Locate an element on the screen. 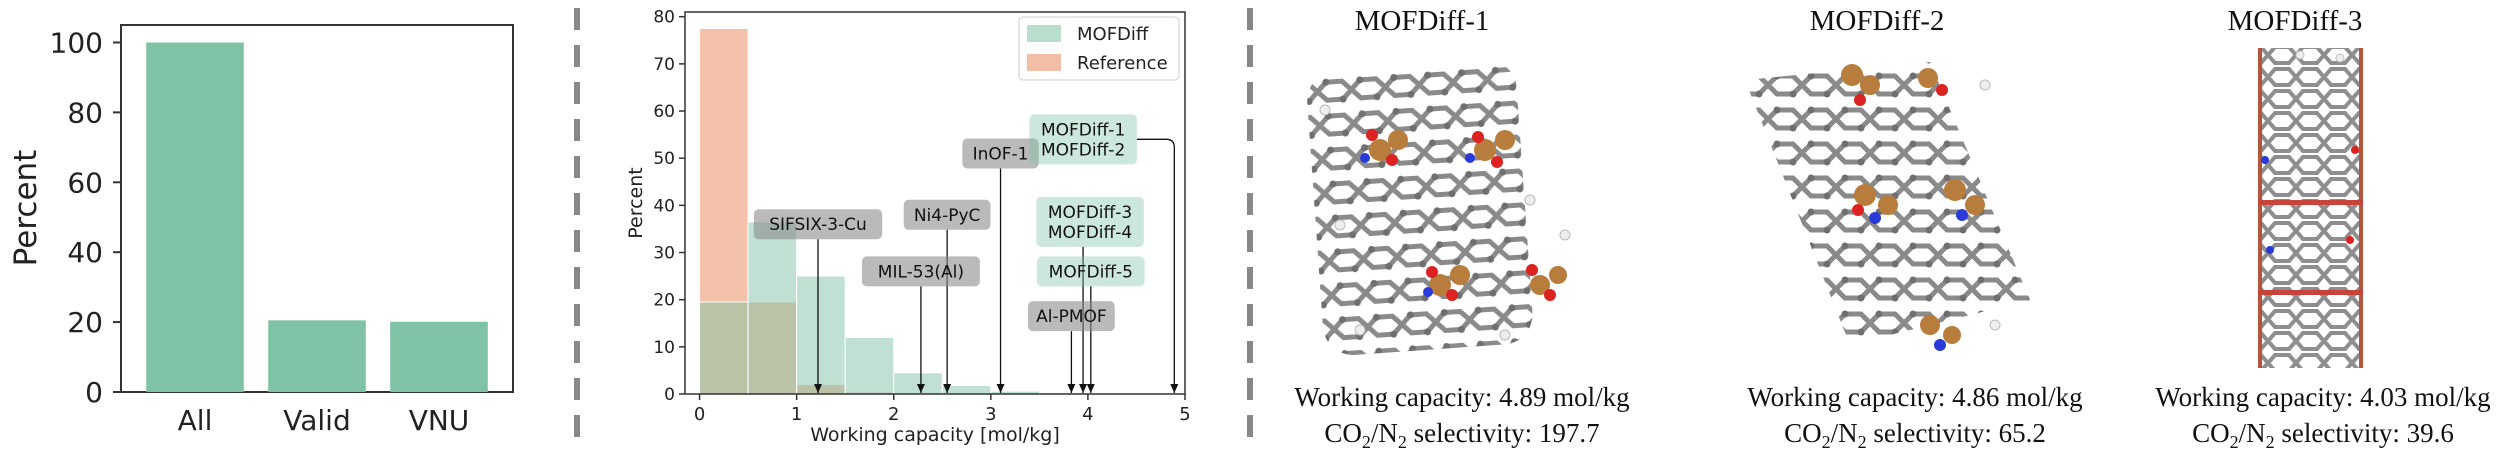 This screenshot has width=2507, height=456. working-capacity-text: Working capacity: 4.89 mol/kg is located at coordinates (1461, 397).